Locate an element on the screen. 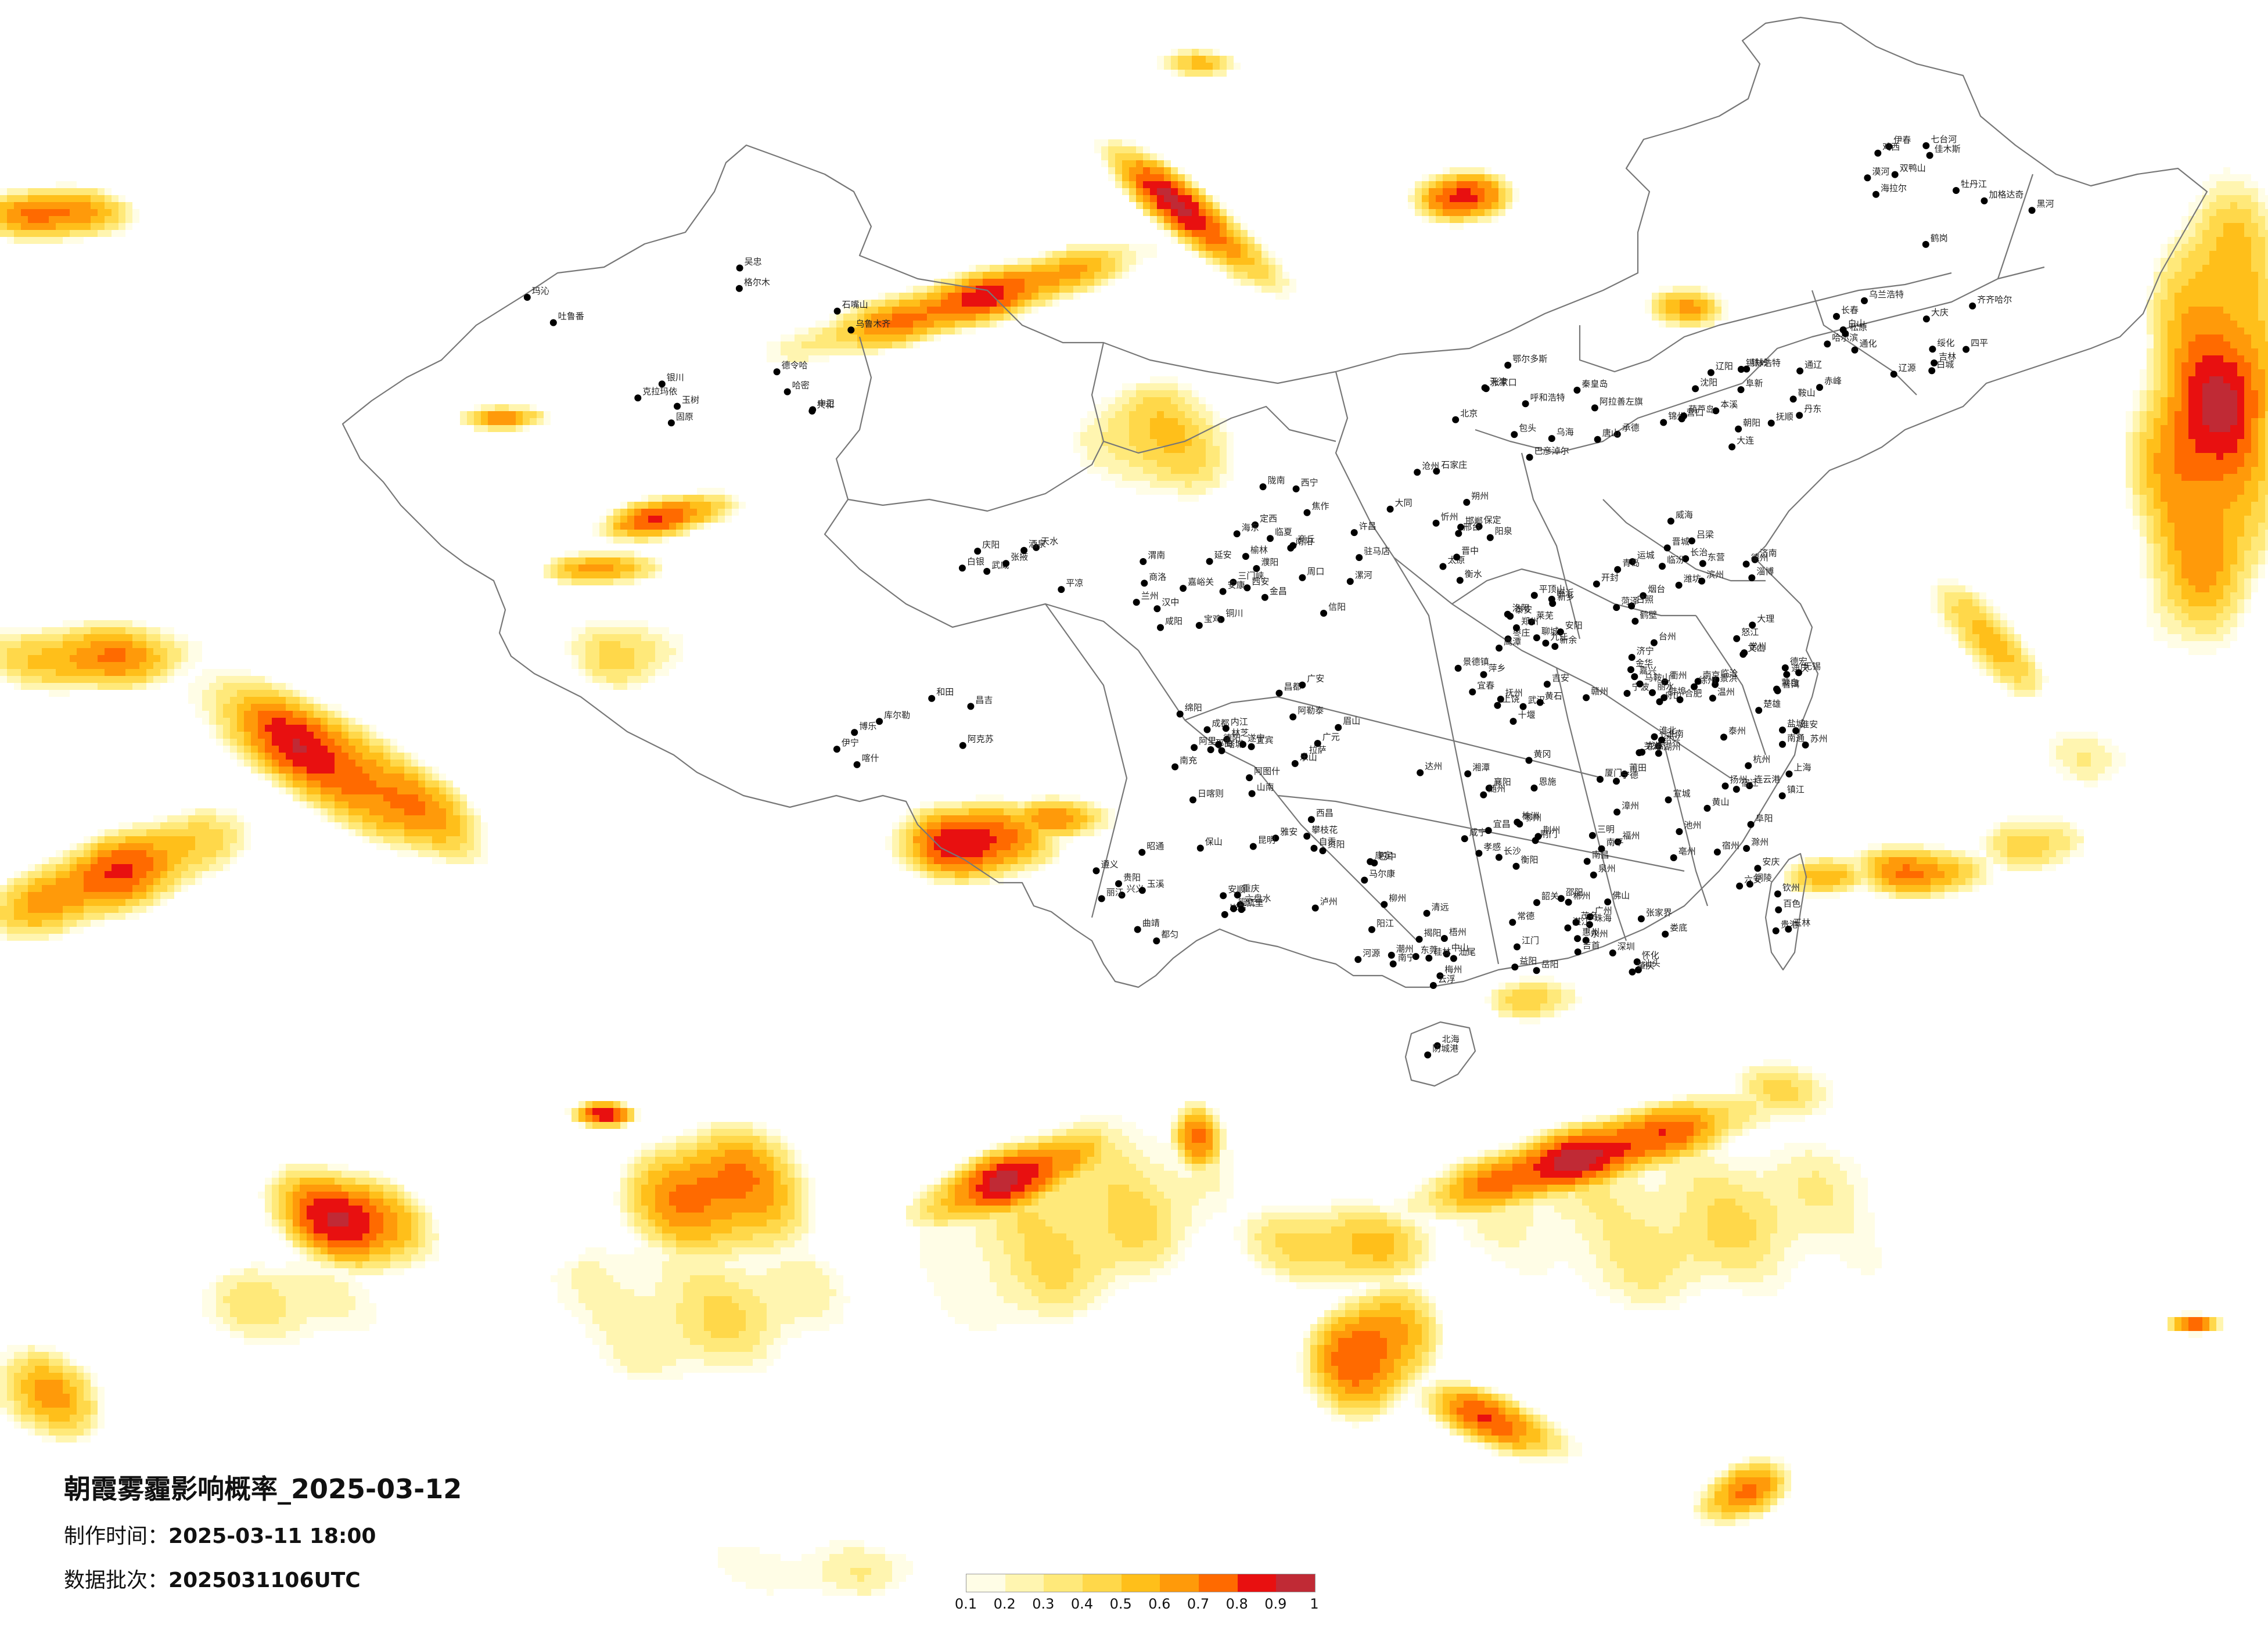 The image size is (2268, 1626). city-marker: 马鞍山 is located at coordinates (1653, 680).